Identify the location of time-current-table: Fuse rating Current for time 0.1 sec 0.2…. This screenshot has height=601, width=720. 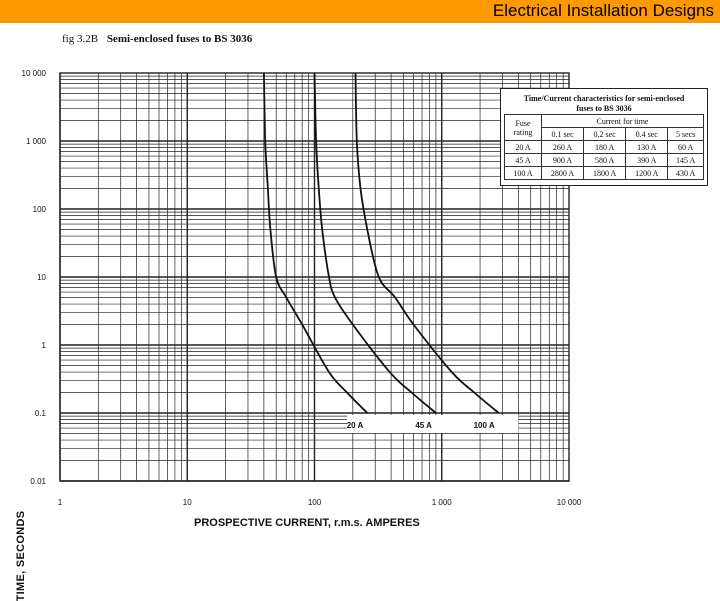
(604, 147).